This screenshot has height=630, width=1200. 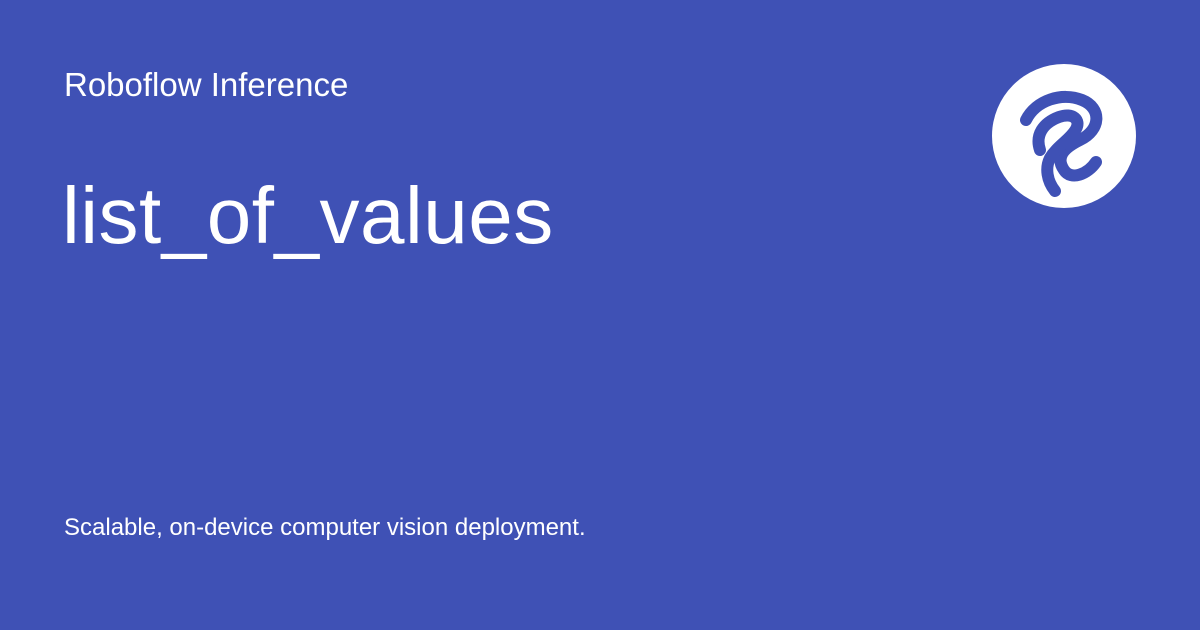 I want to click on site-name: Roboflow Inference, so click(x=206, y=84).